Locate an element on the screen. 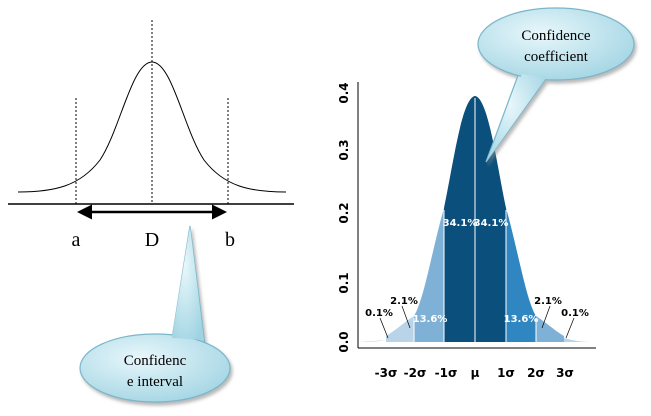 This screenshot has width=651, height=416. leader-tail-right is located at coordinates (570, 328).